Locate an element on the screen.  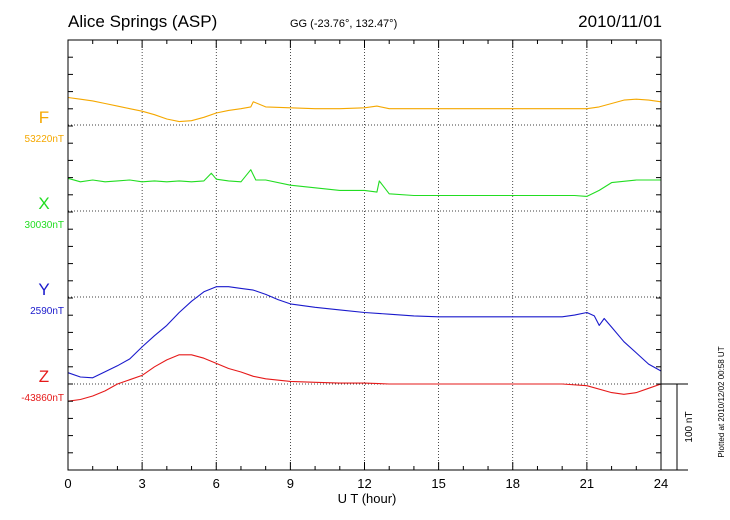
x-tick-label: 0 is located at coordinates (67, 483).